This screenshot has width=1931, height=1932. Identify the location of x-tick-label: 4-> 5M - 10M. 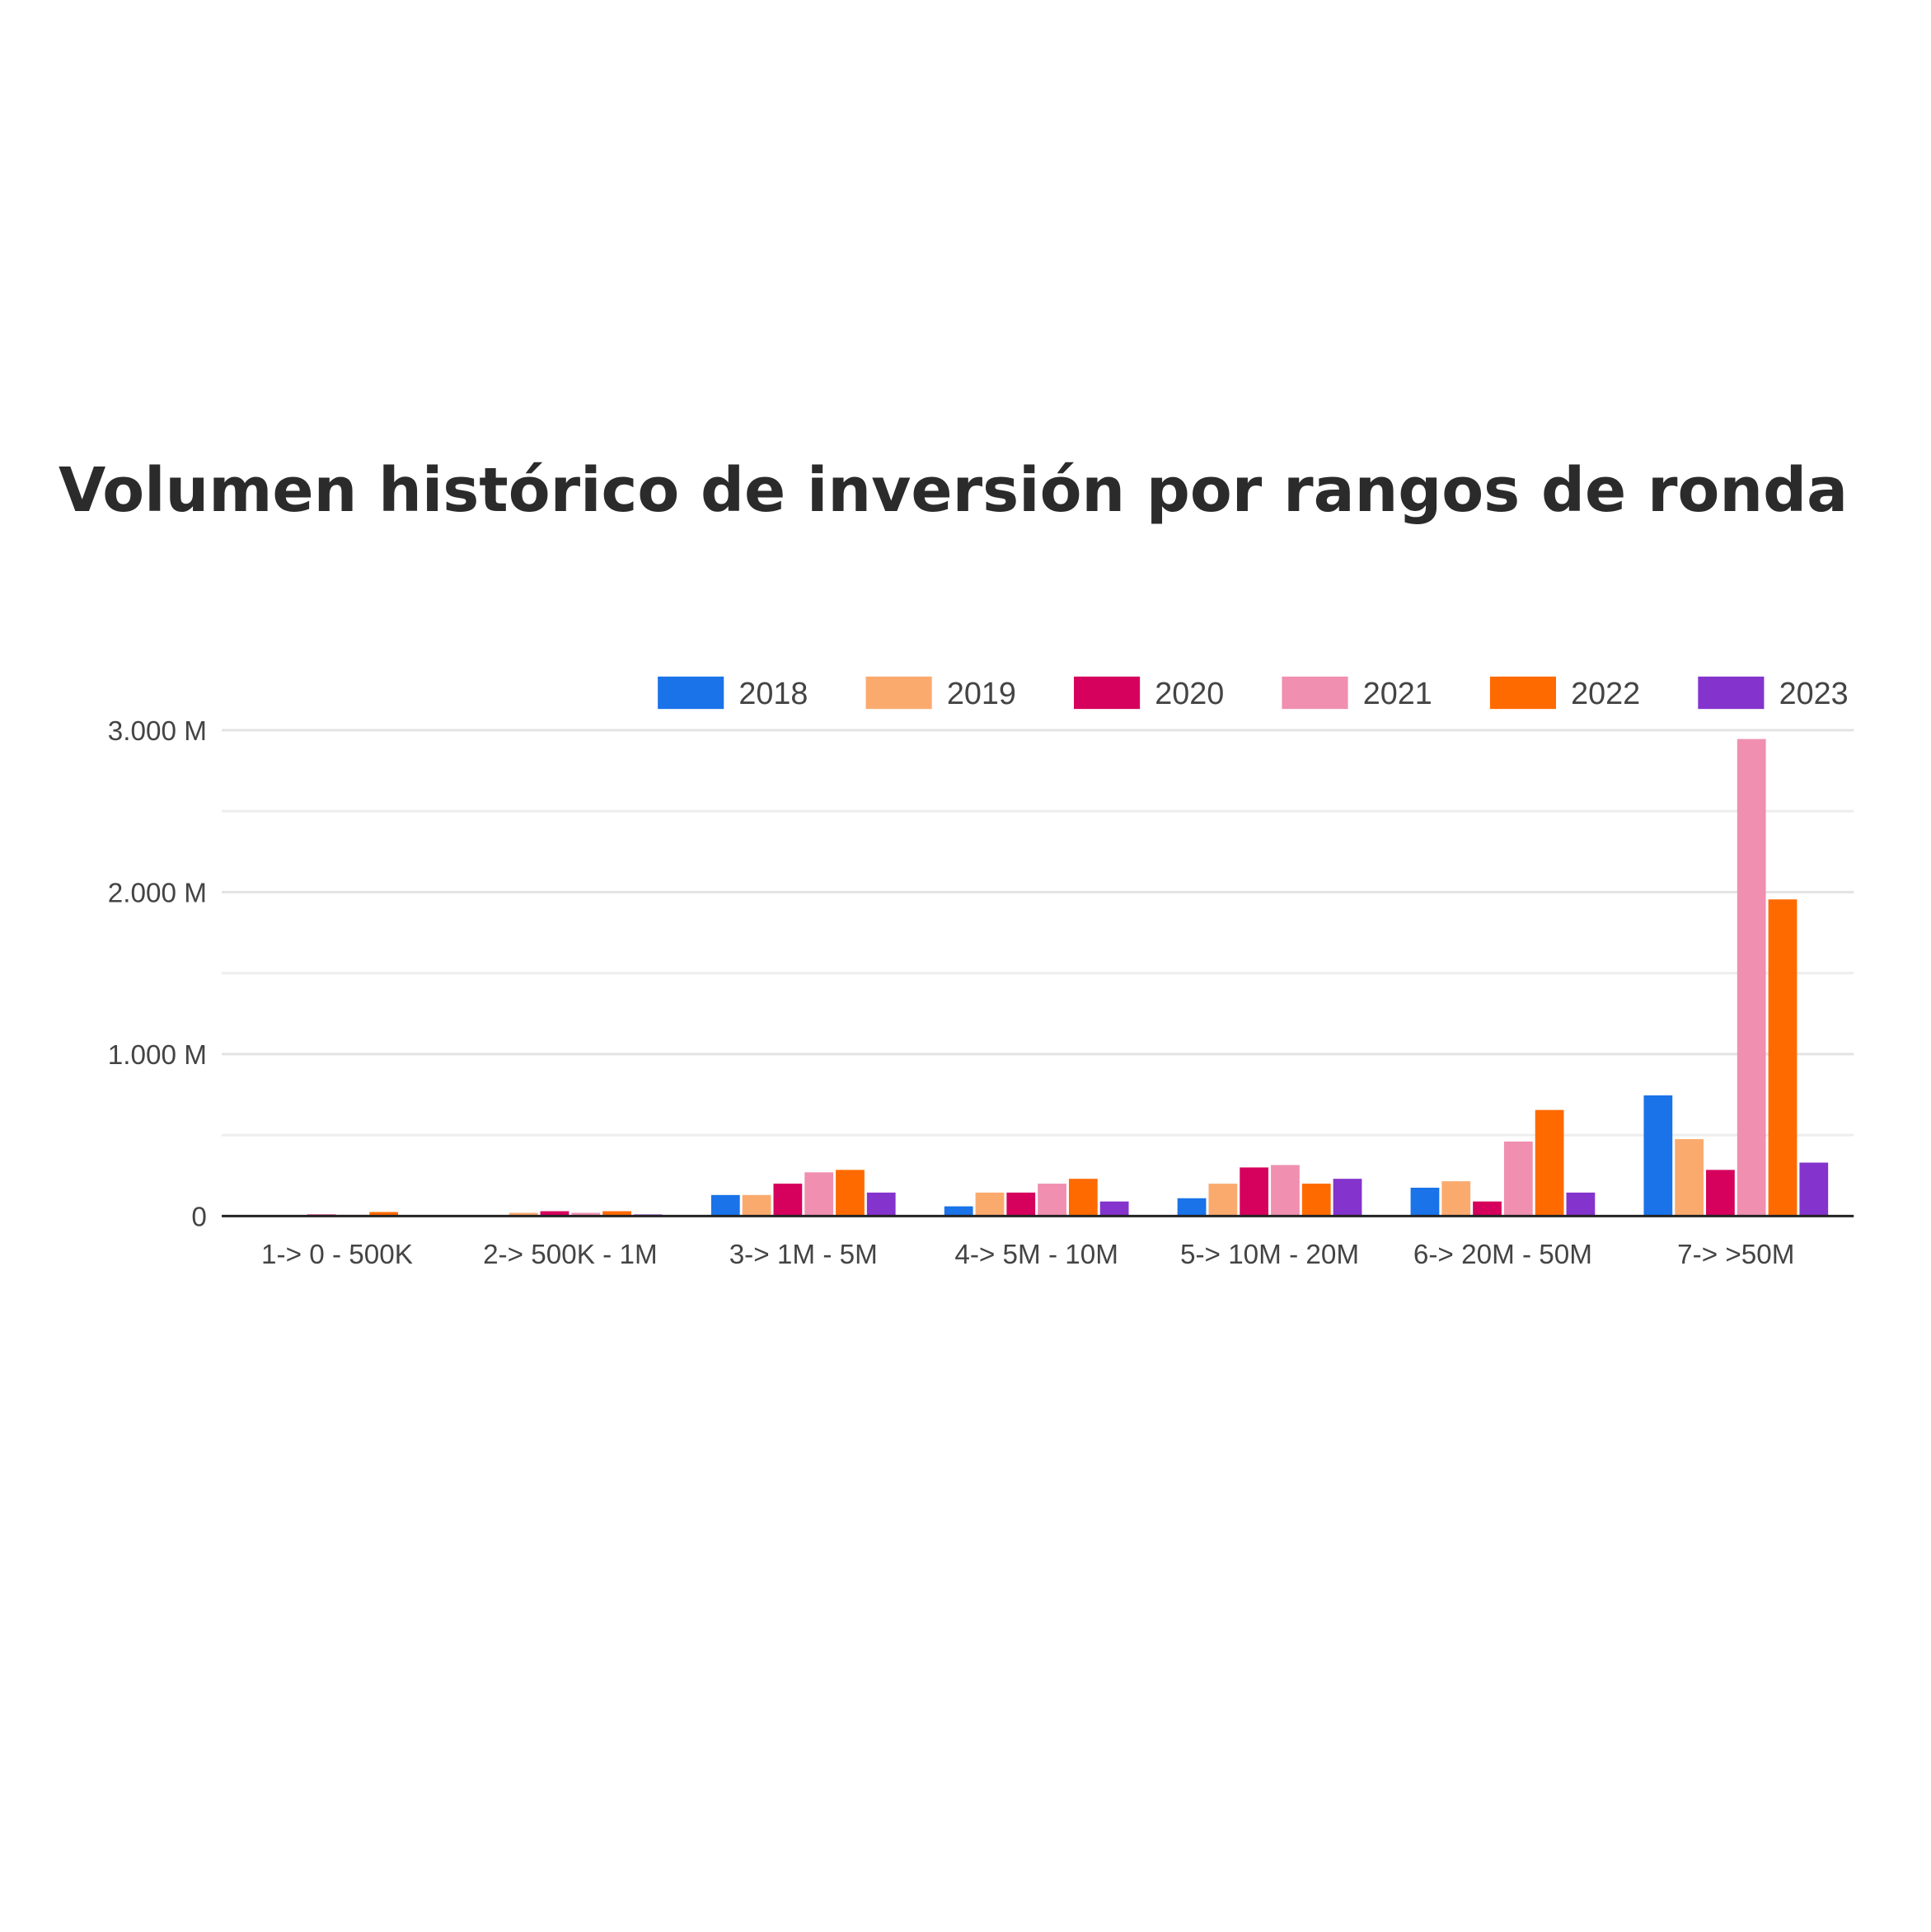
(1036, 1255).